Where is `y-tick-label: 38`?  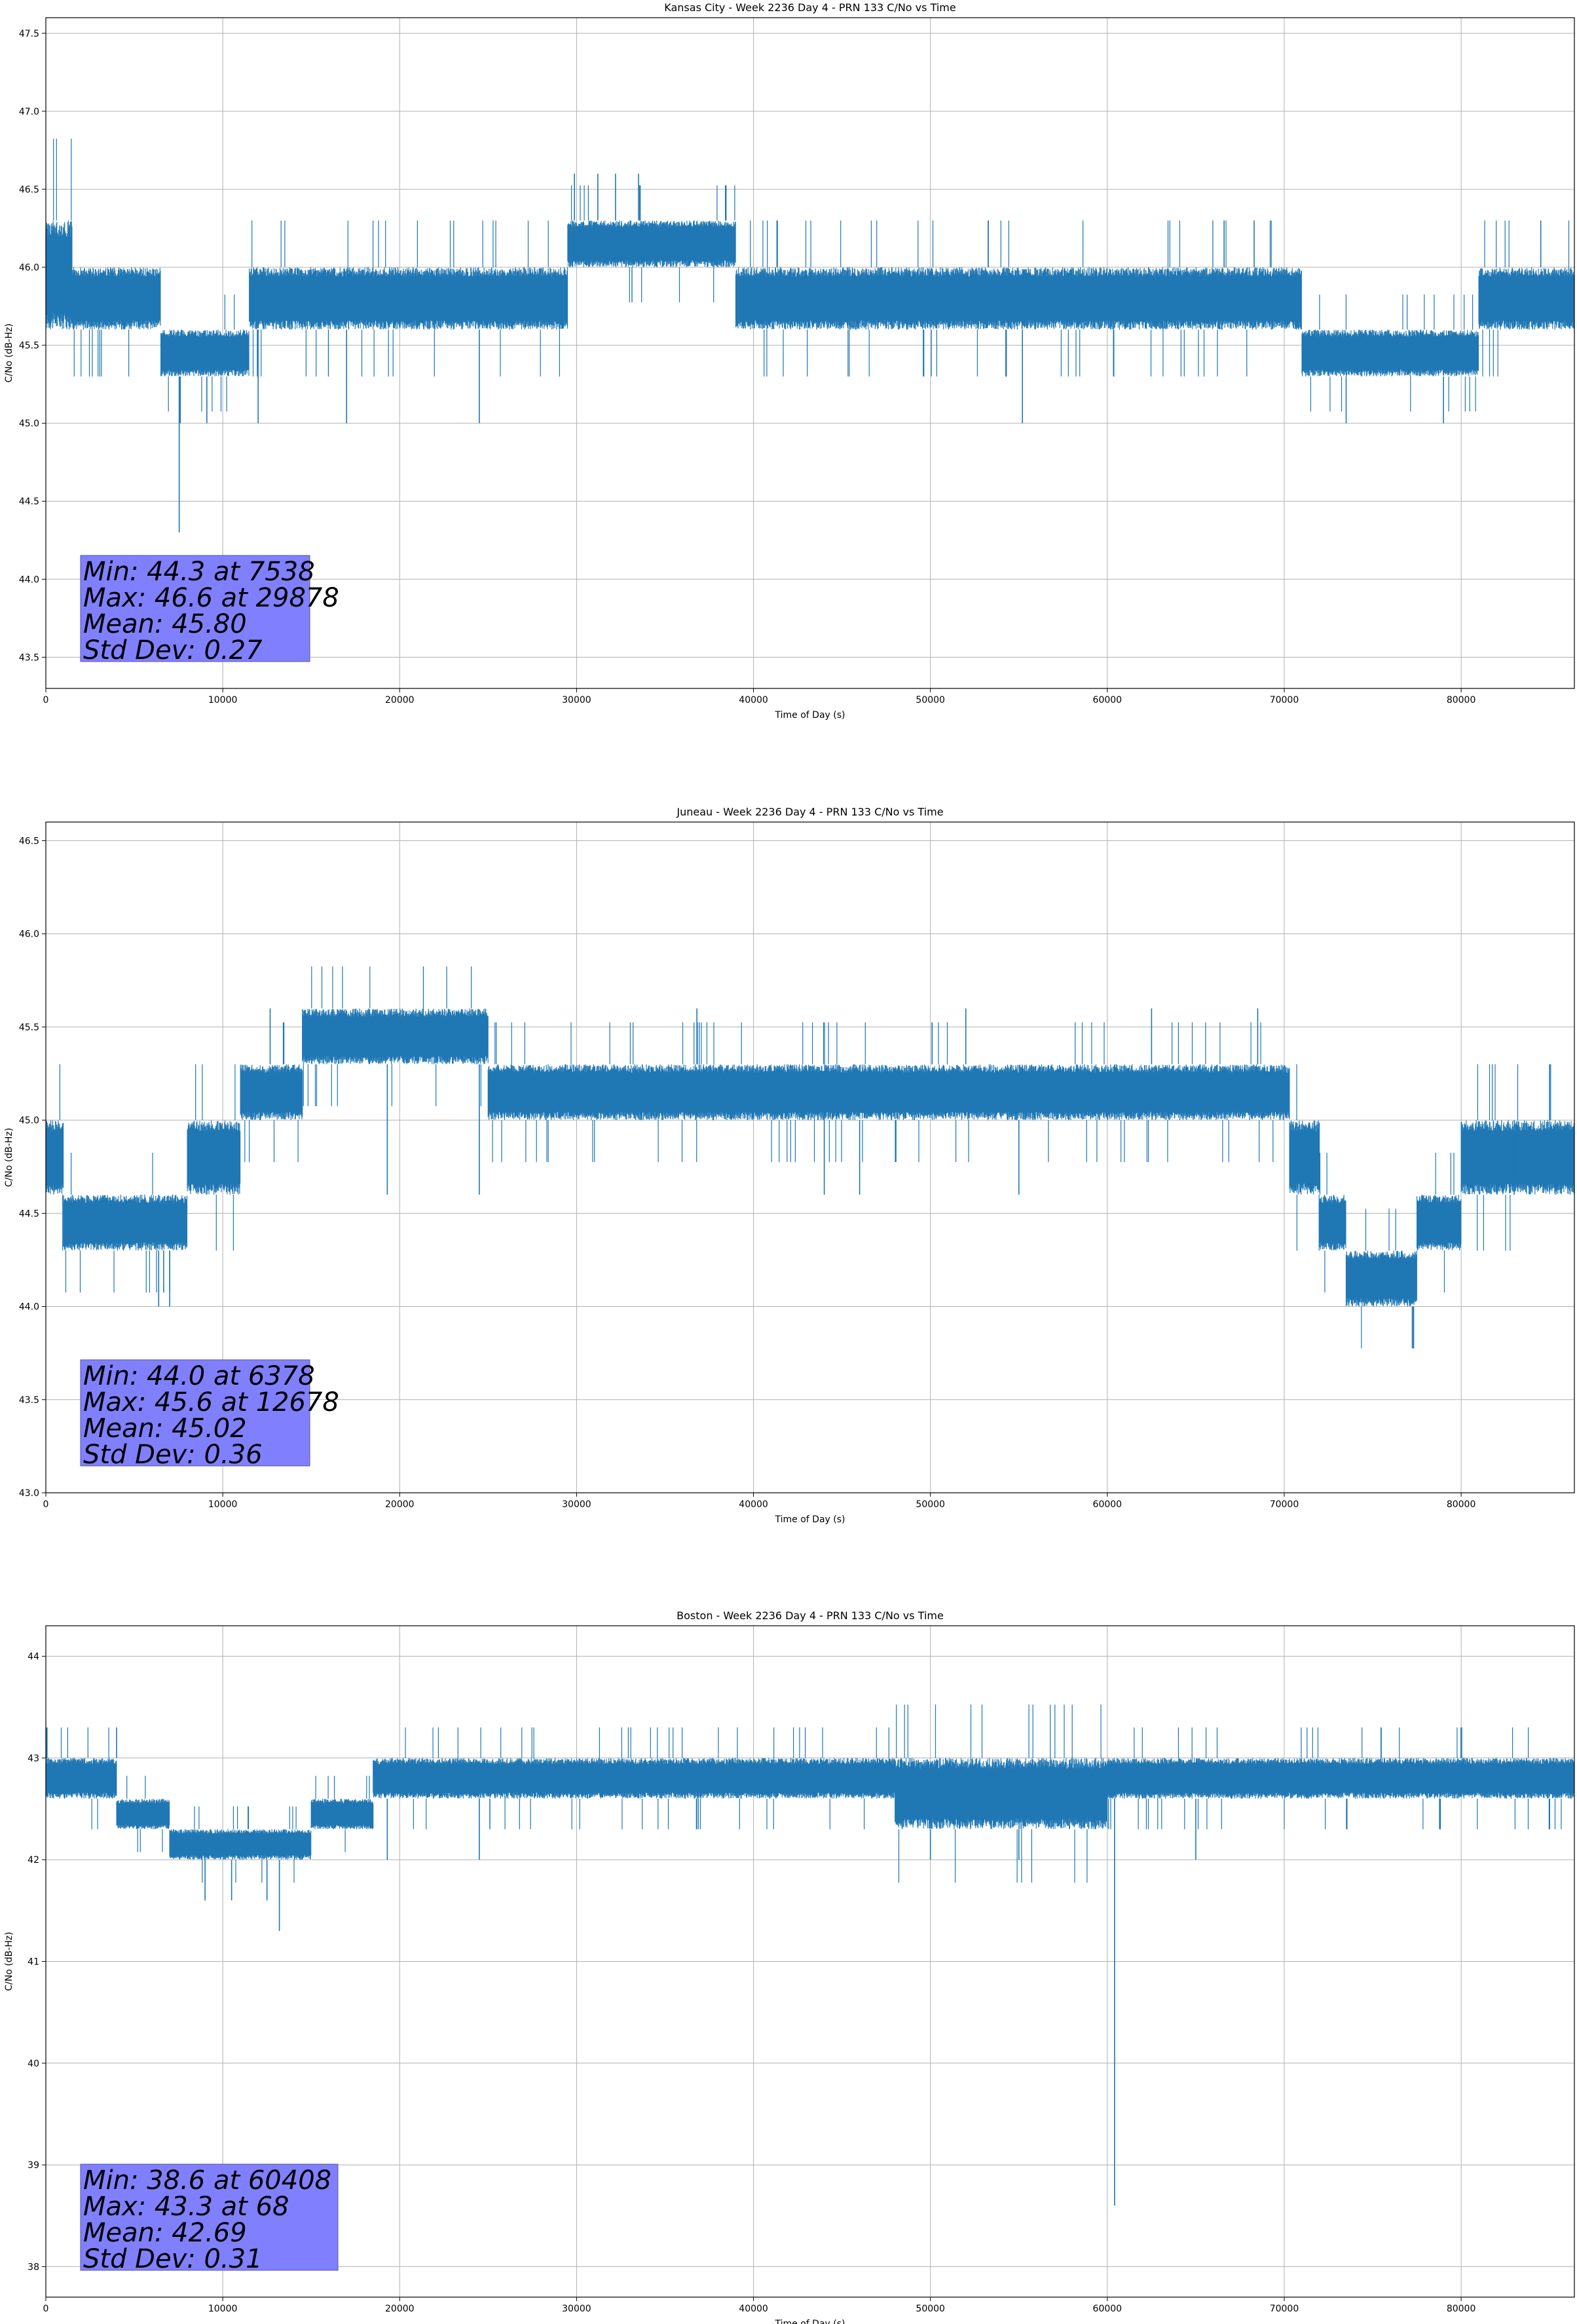 y-tick-label: 38 is located at coordinates (33, 2267).